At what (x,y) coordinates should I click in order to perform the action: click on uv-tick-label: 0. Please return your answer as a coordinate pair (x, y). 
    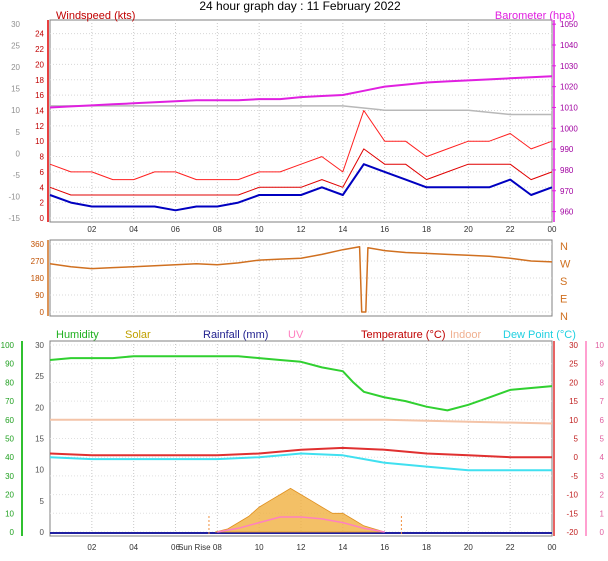
    Looking at the image, I should click on (602, 532).